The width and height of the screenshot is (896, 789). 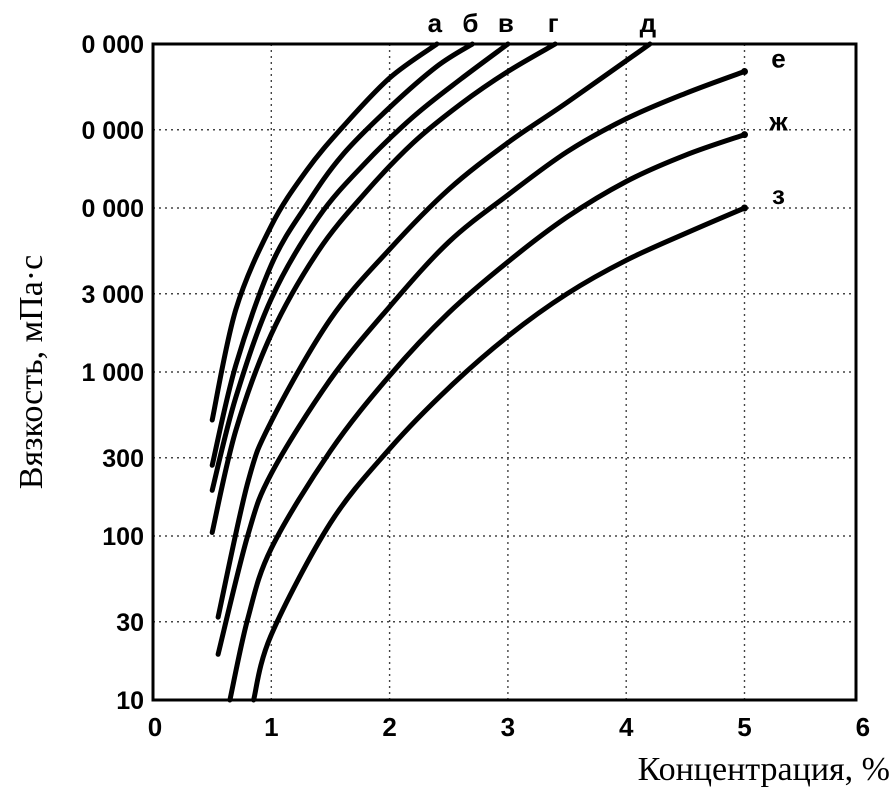 I want to click on y-tick-label: 10, so click(x=130, y=701).